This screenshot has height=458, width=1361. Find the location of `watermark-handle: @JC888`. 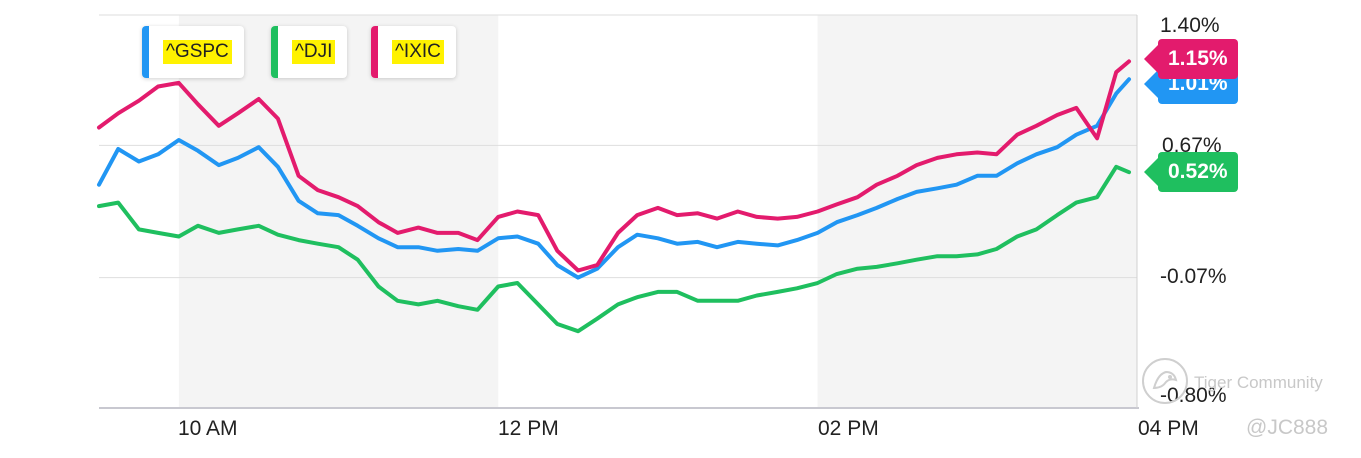

watermark-handle: @JC888 is located at coordinates (1287, 427).